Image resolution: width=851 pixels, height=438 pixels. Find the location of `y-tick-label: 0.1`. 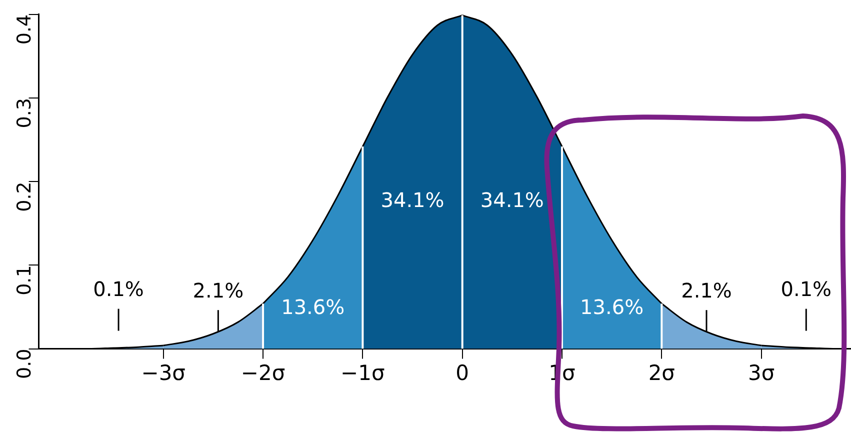

y-tick-label: 0.1 is located at coordinates (25, 280).